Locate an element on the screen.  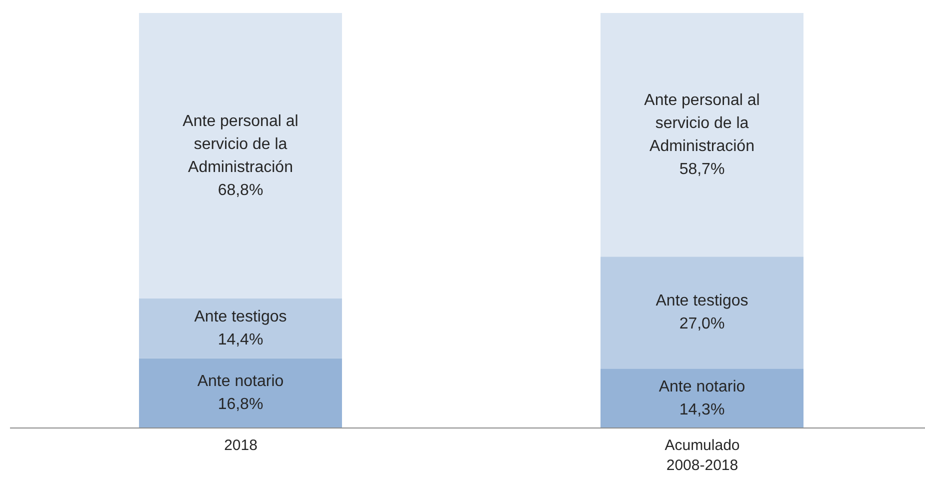
data-label: 16,8% is located at coordinates (241, 405).